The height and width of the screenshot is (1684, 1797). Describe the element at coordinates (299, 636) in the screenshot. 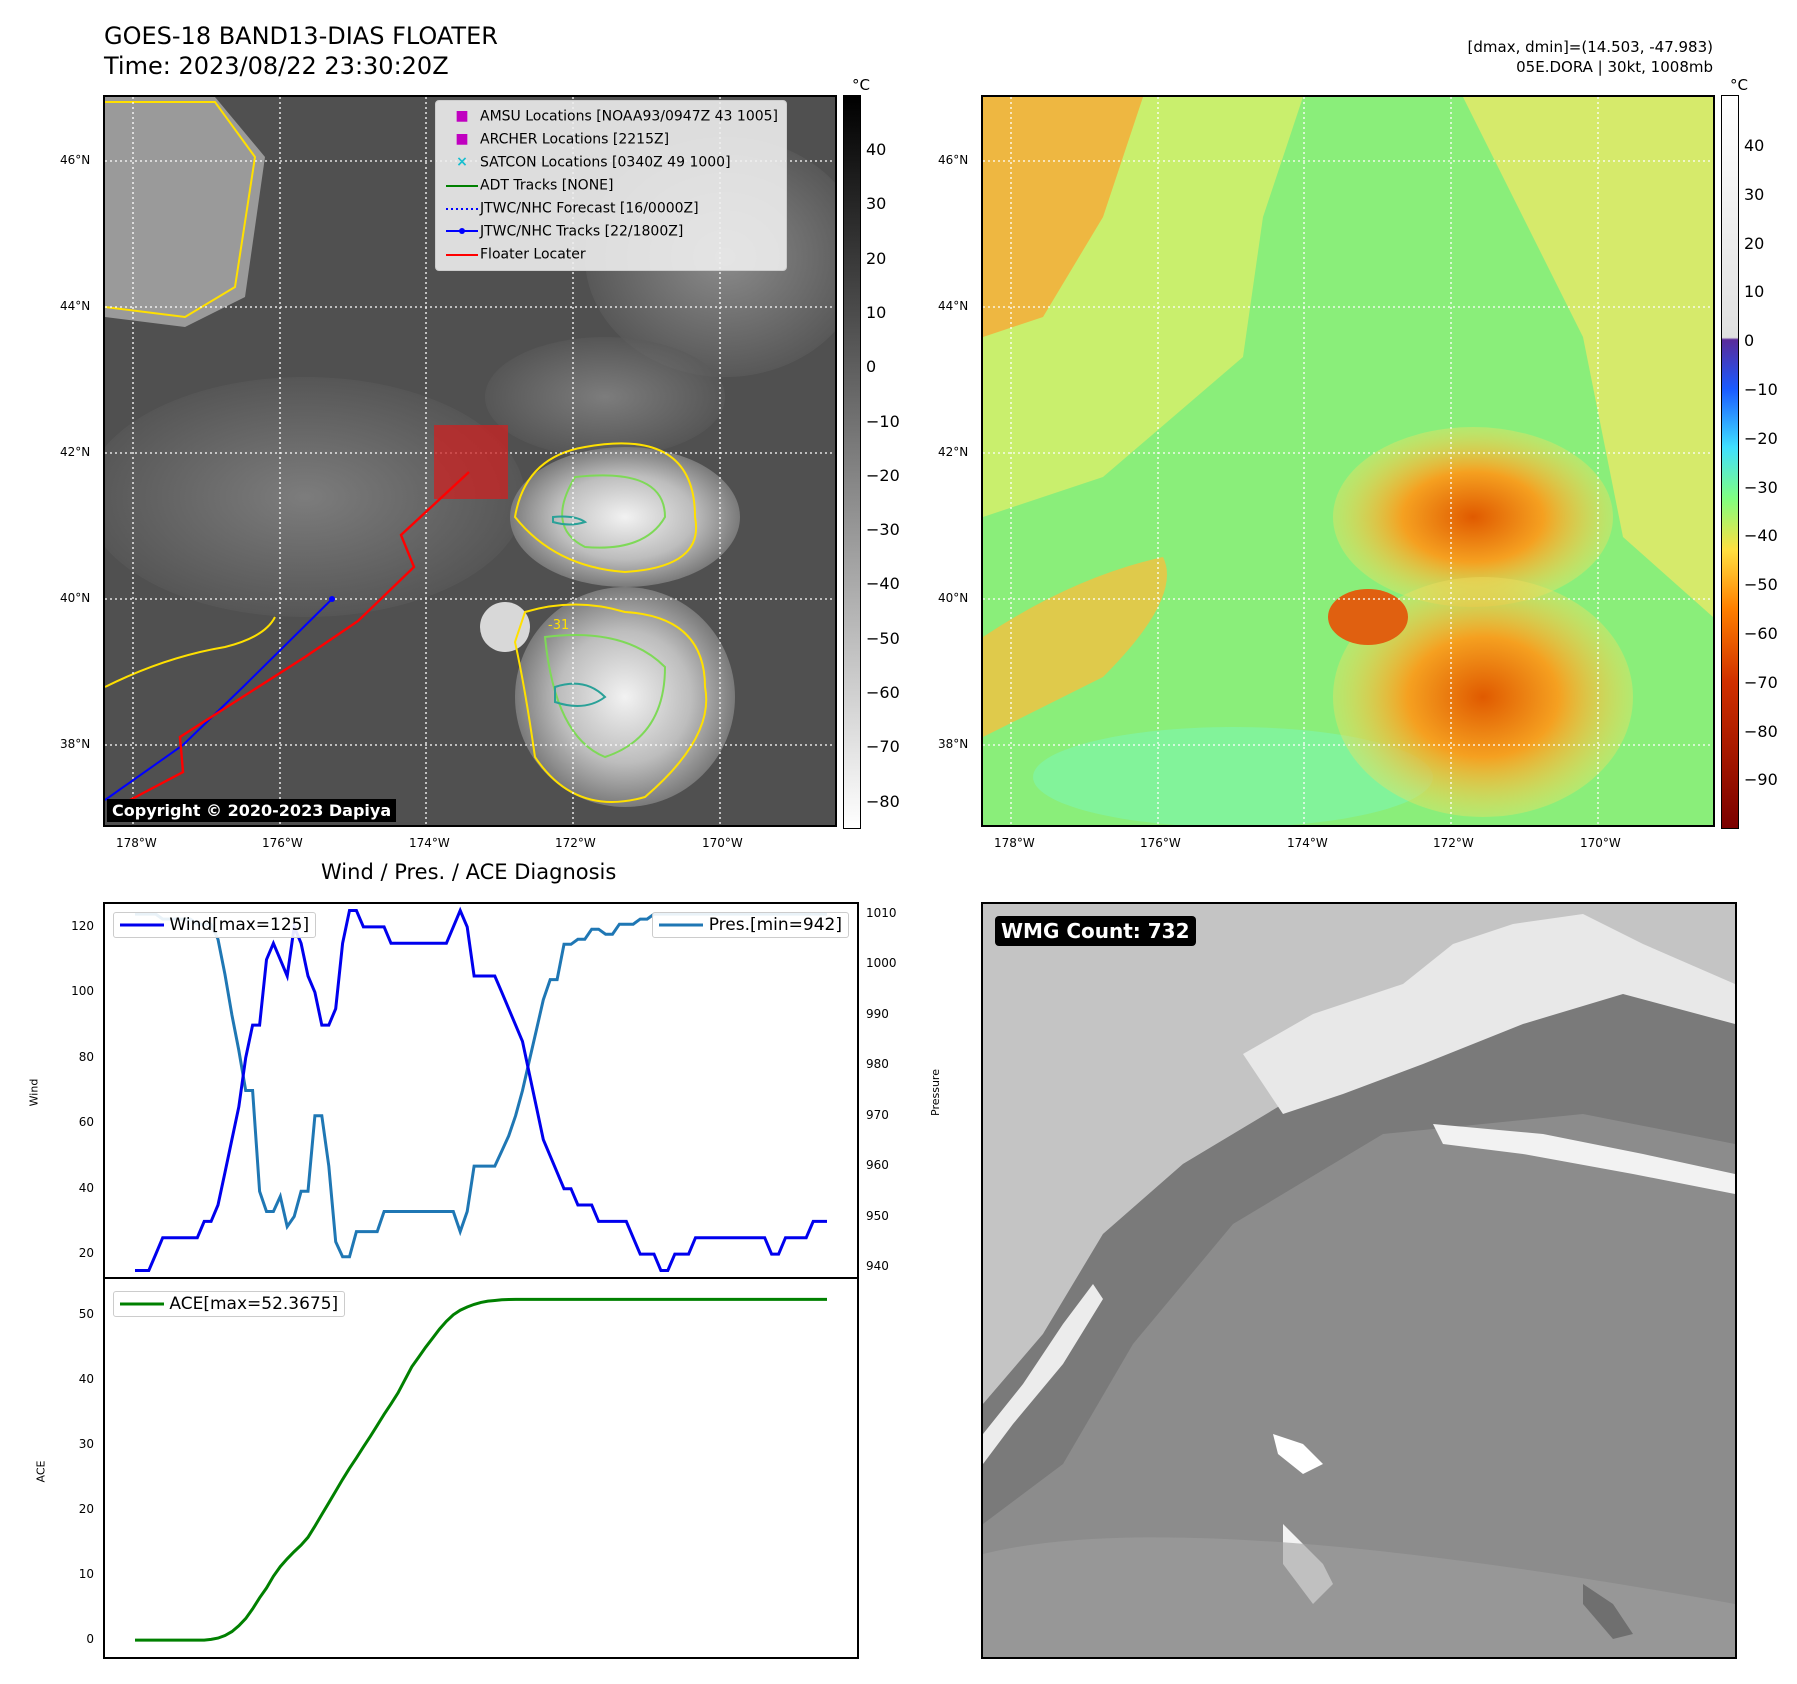

I see `floater-locater-line` at that location.